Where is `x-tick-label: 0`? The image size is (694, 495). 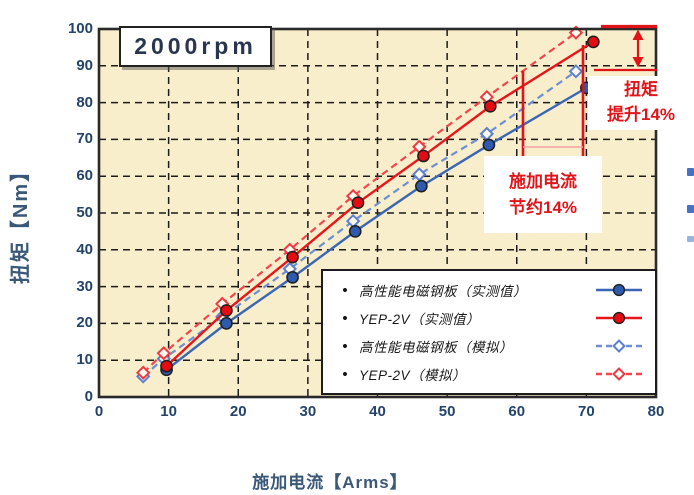
x-tick-label: 0 is located at coordinates (99, 411).